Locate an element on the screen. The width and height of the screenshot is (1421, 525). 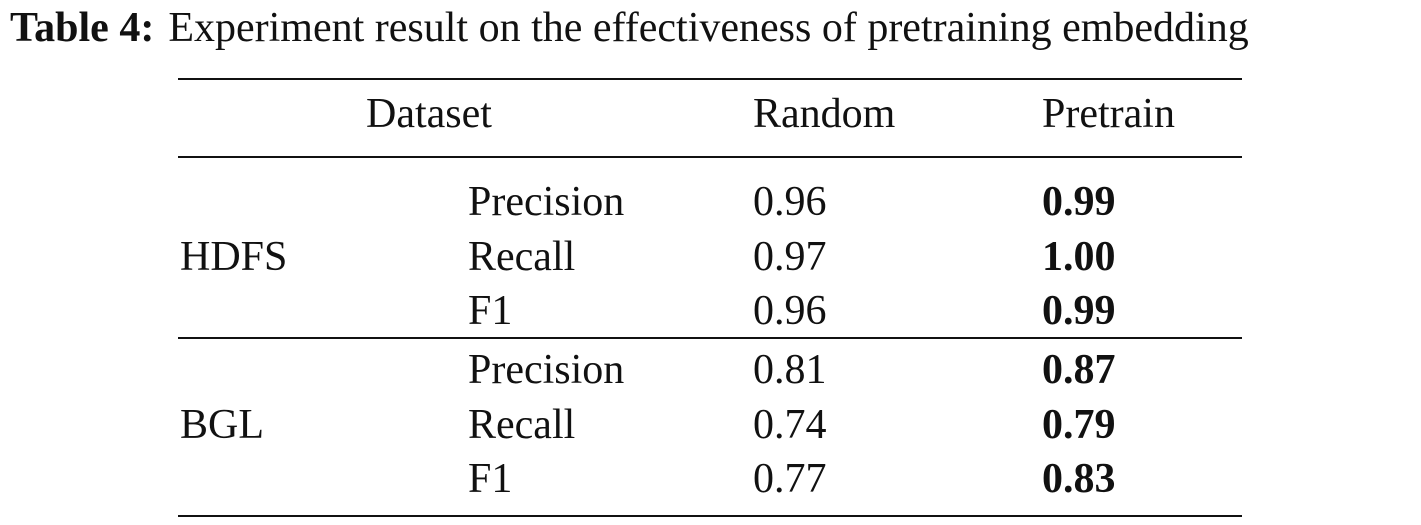
header-pretrain: Pretrain is located at coordinates (1108, 114).